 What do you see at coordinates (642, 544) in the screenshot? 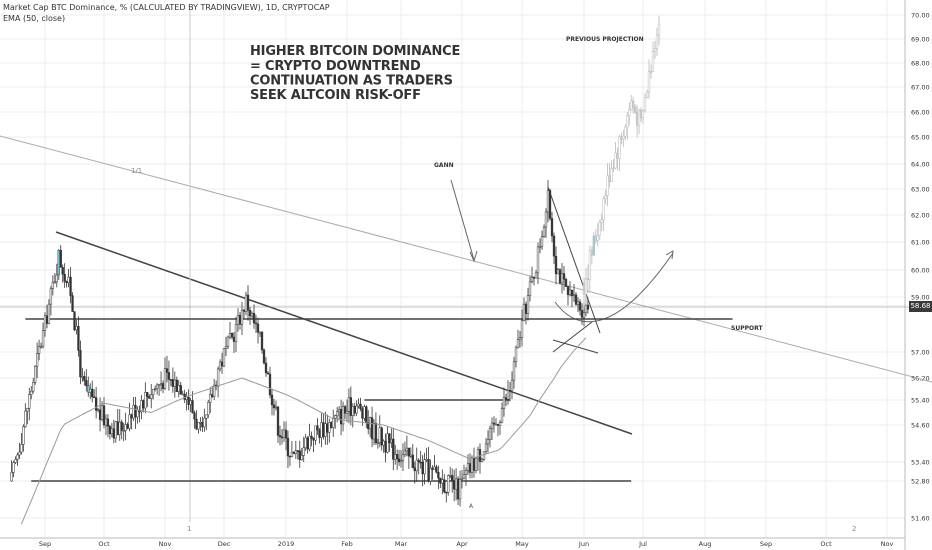
I see `x-tick-label: Jul` at bounding box center [642, 544].